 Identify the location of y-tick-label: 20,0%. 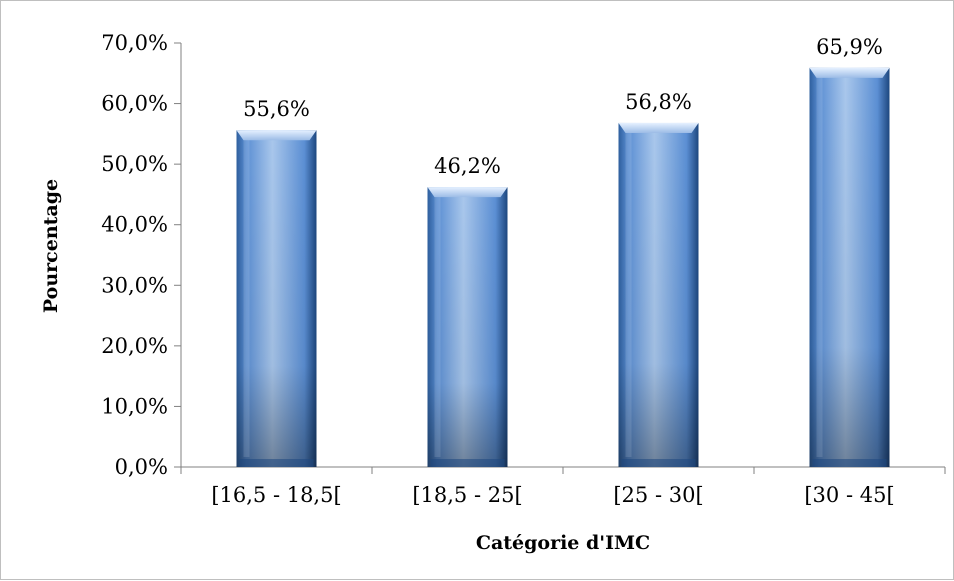
(134, 346).